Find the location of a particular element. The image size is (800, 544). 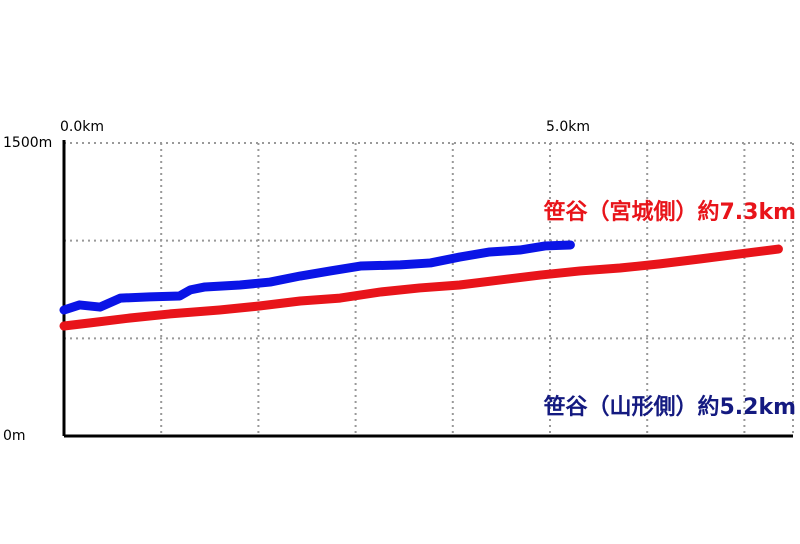

y-tick-label: 1500m is located at coordinates (27, 143).